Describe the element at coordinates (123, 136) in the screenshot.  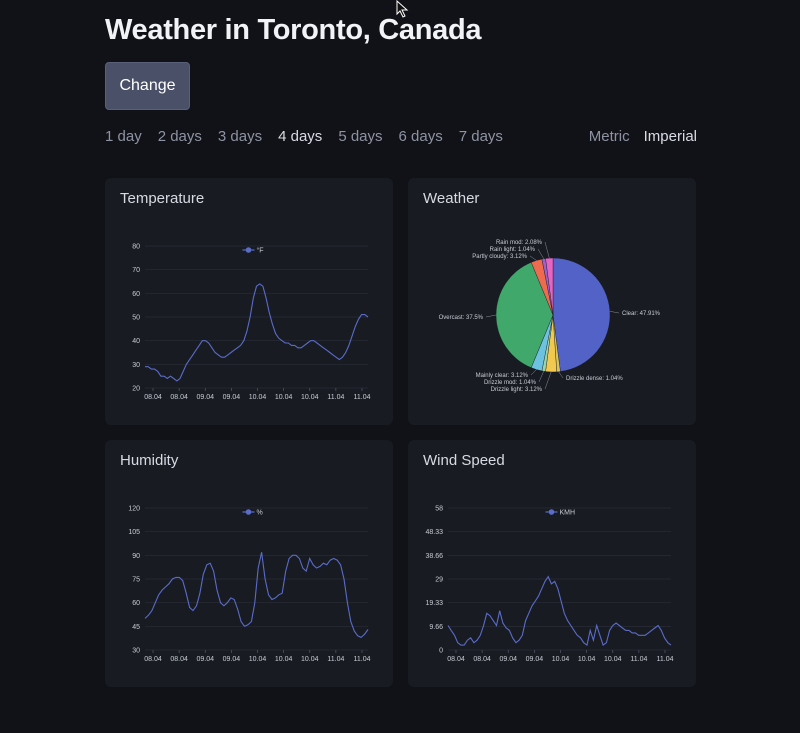
I see `day-option-1: 1 day` at that location.